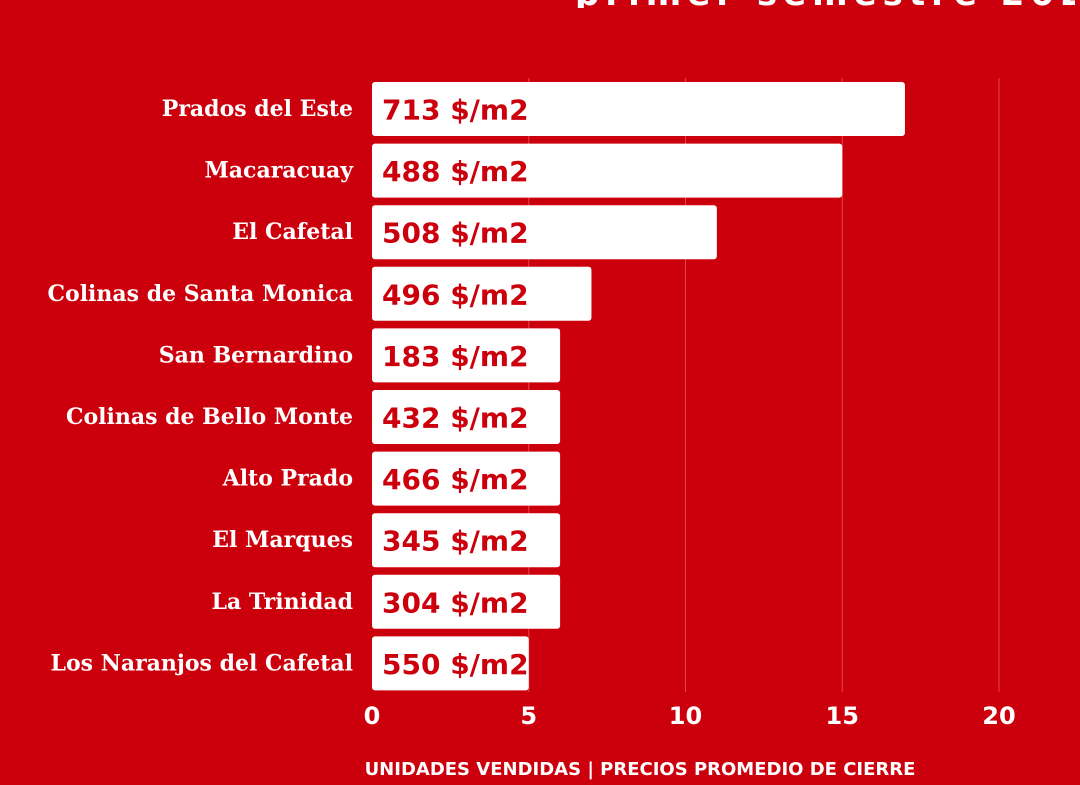 This screenshot has width=1080, height=785. What do you see at coordinates (292, 232) in the screenshot?
I see `category-label: El Cafetal` at bounding box center [292, 232].